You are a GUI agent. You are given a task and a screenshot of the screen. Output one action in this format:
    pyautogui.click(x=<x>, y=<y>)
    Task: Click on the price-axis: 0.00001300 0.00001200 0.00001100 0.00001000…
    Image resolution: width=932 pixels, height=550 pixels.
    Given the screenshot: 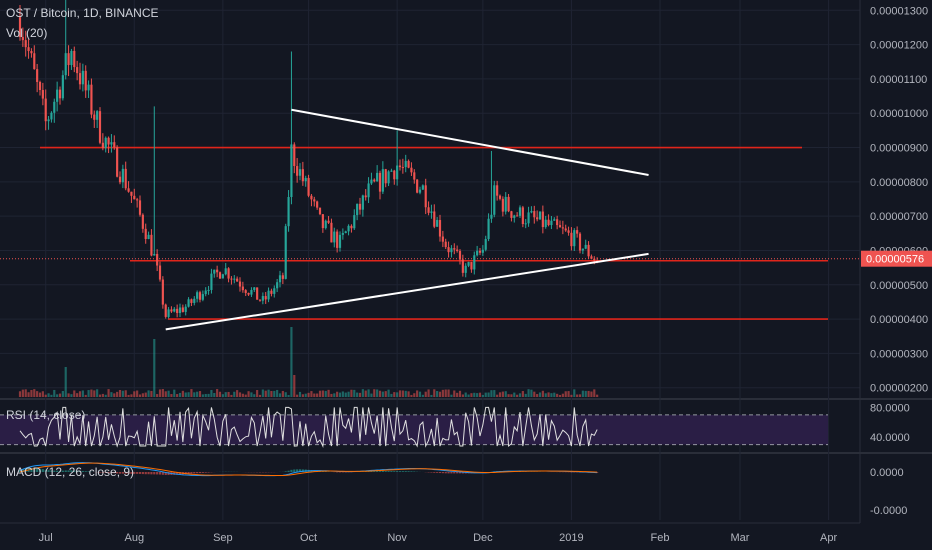 What is the action you would take?
    pyautogui.click(x=895, y=261)
    